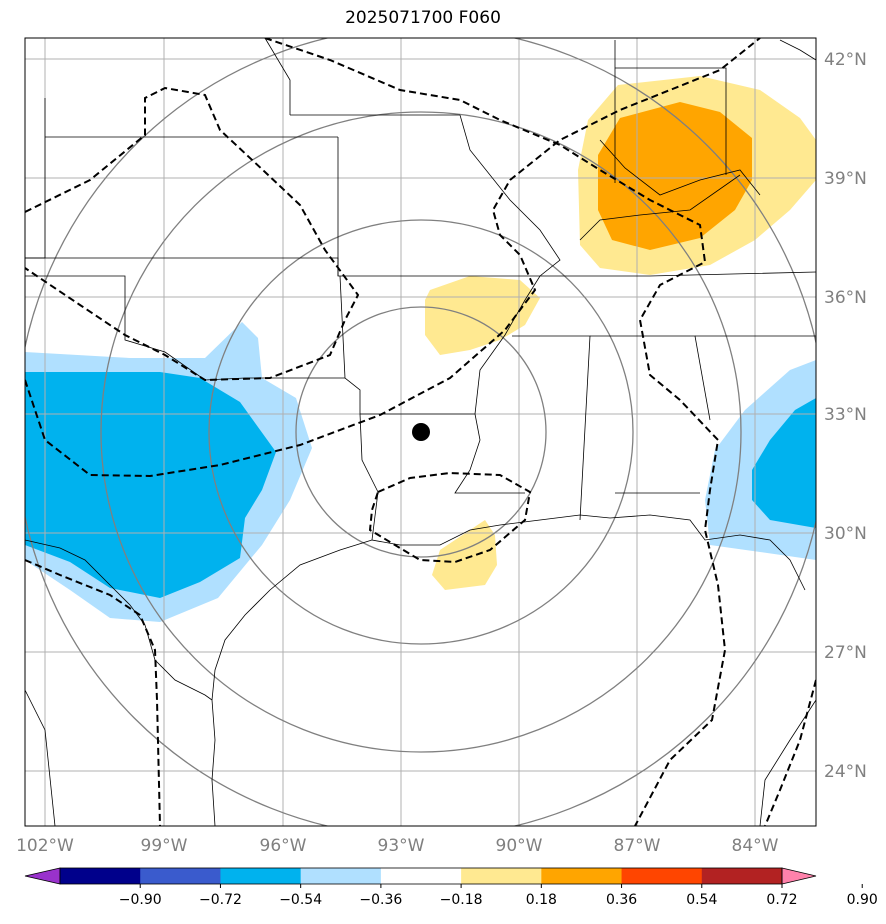  What do you see at coordinates (845, 60) in the screenshot?
I see `lat-label: 42°N` at bounding box center [845, 60].